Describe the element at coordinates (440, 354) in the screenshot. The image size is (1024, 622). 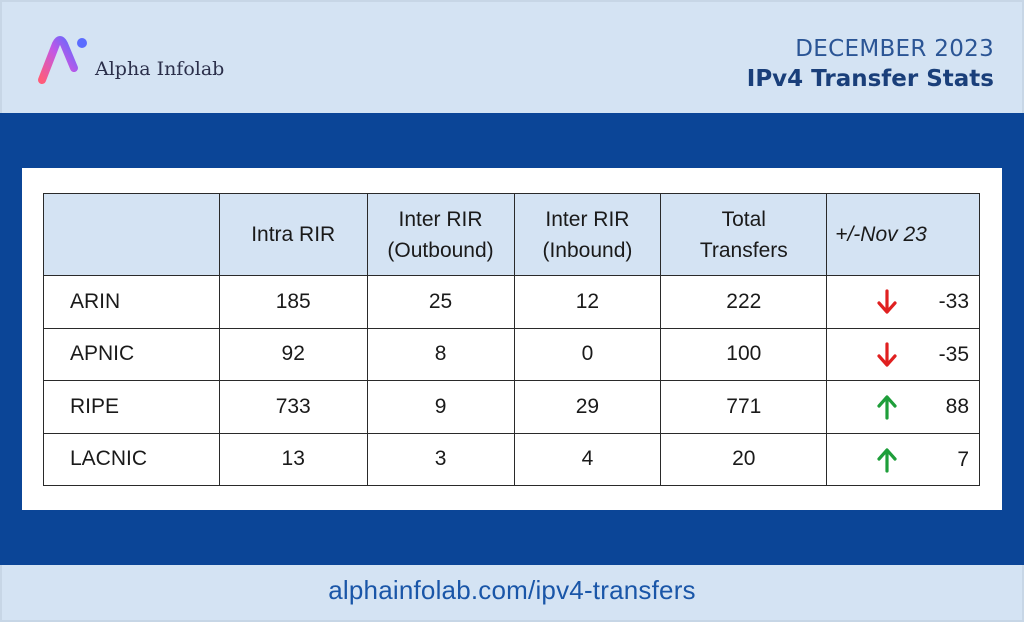
I see `inter-outbound-cell: 8` at that location.